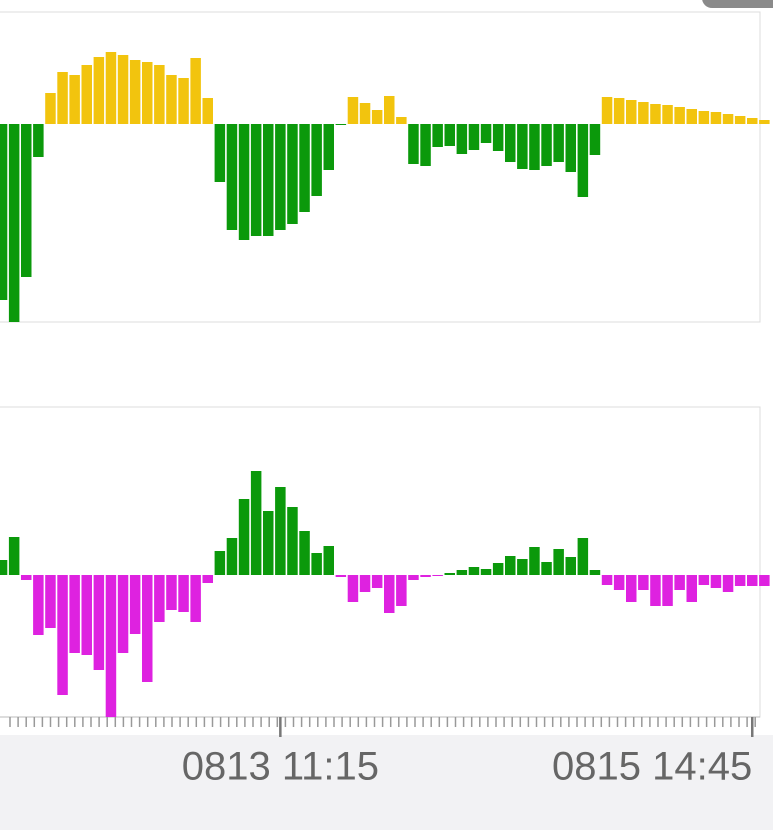 The image size is (773, 830). What do you see at coordinates (737, 4) in the screenshot?
I see `corner-handle` at bounding box center [737, 4].